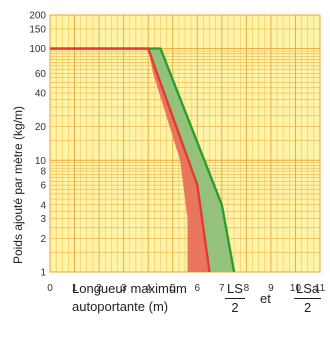 The image size is (330, 343). I want to click on x-tick-label: 0, so click(50, 288).